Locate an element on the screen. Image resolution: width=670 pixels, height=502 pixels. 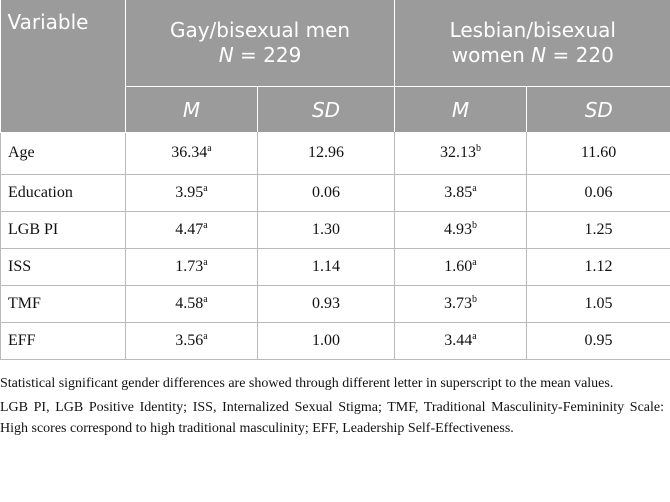
women-mean-cell: 3.73b is located at coordinates (461, 304).